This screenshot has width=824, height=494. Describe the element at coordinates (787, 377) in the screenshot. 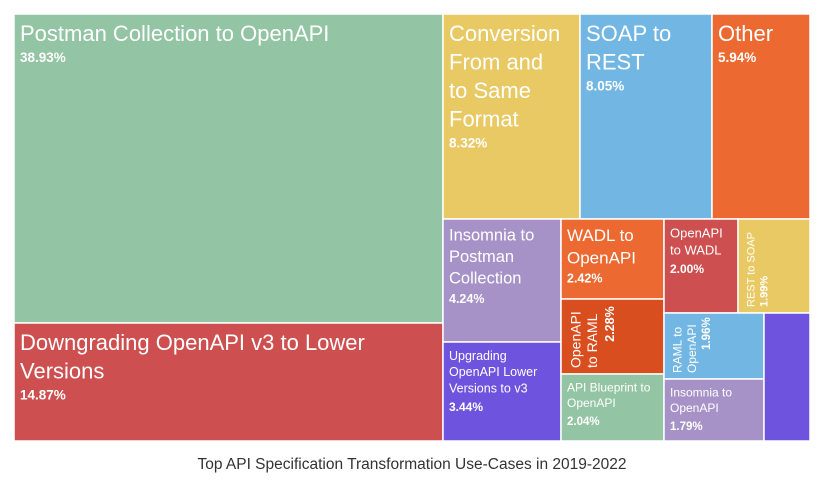

I see `treemap-tile-unlabeled` at that location.